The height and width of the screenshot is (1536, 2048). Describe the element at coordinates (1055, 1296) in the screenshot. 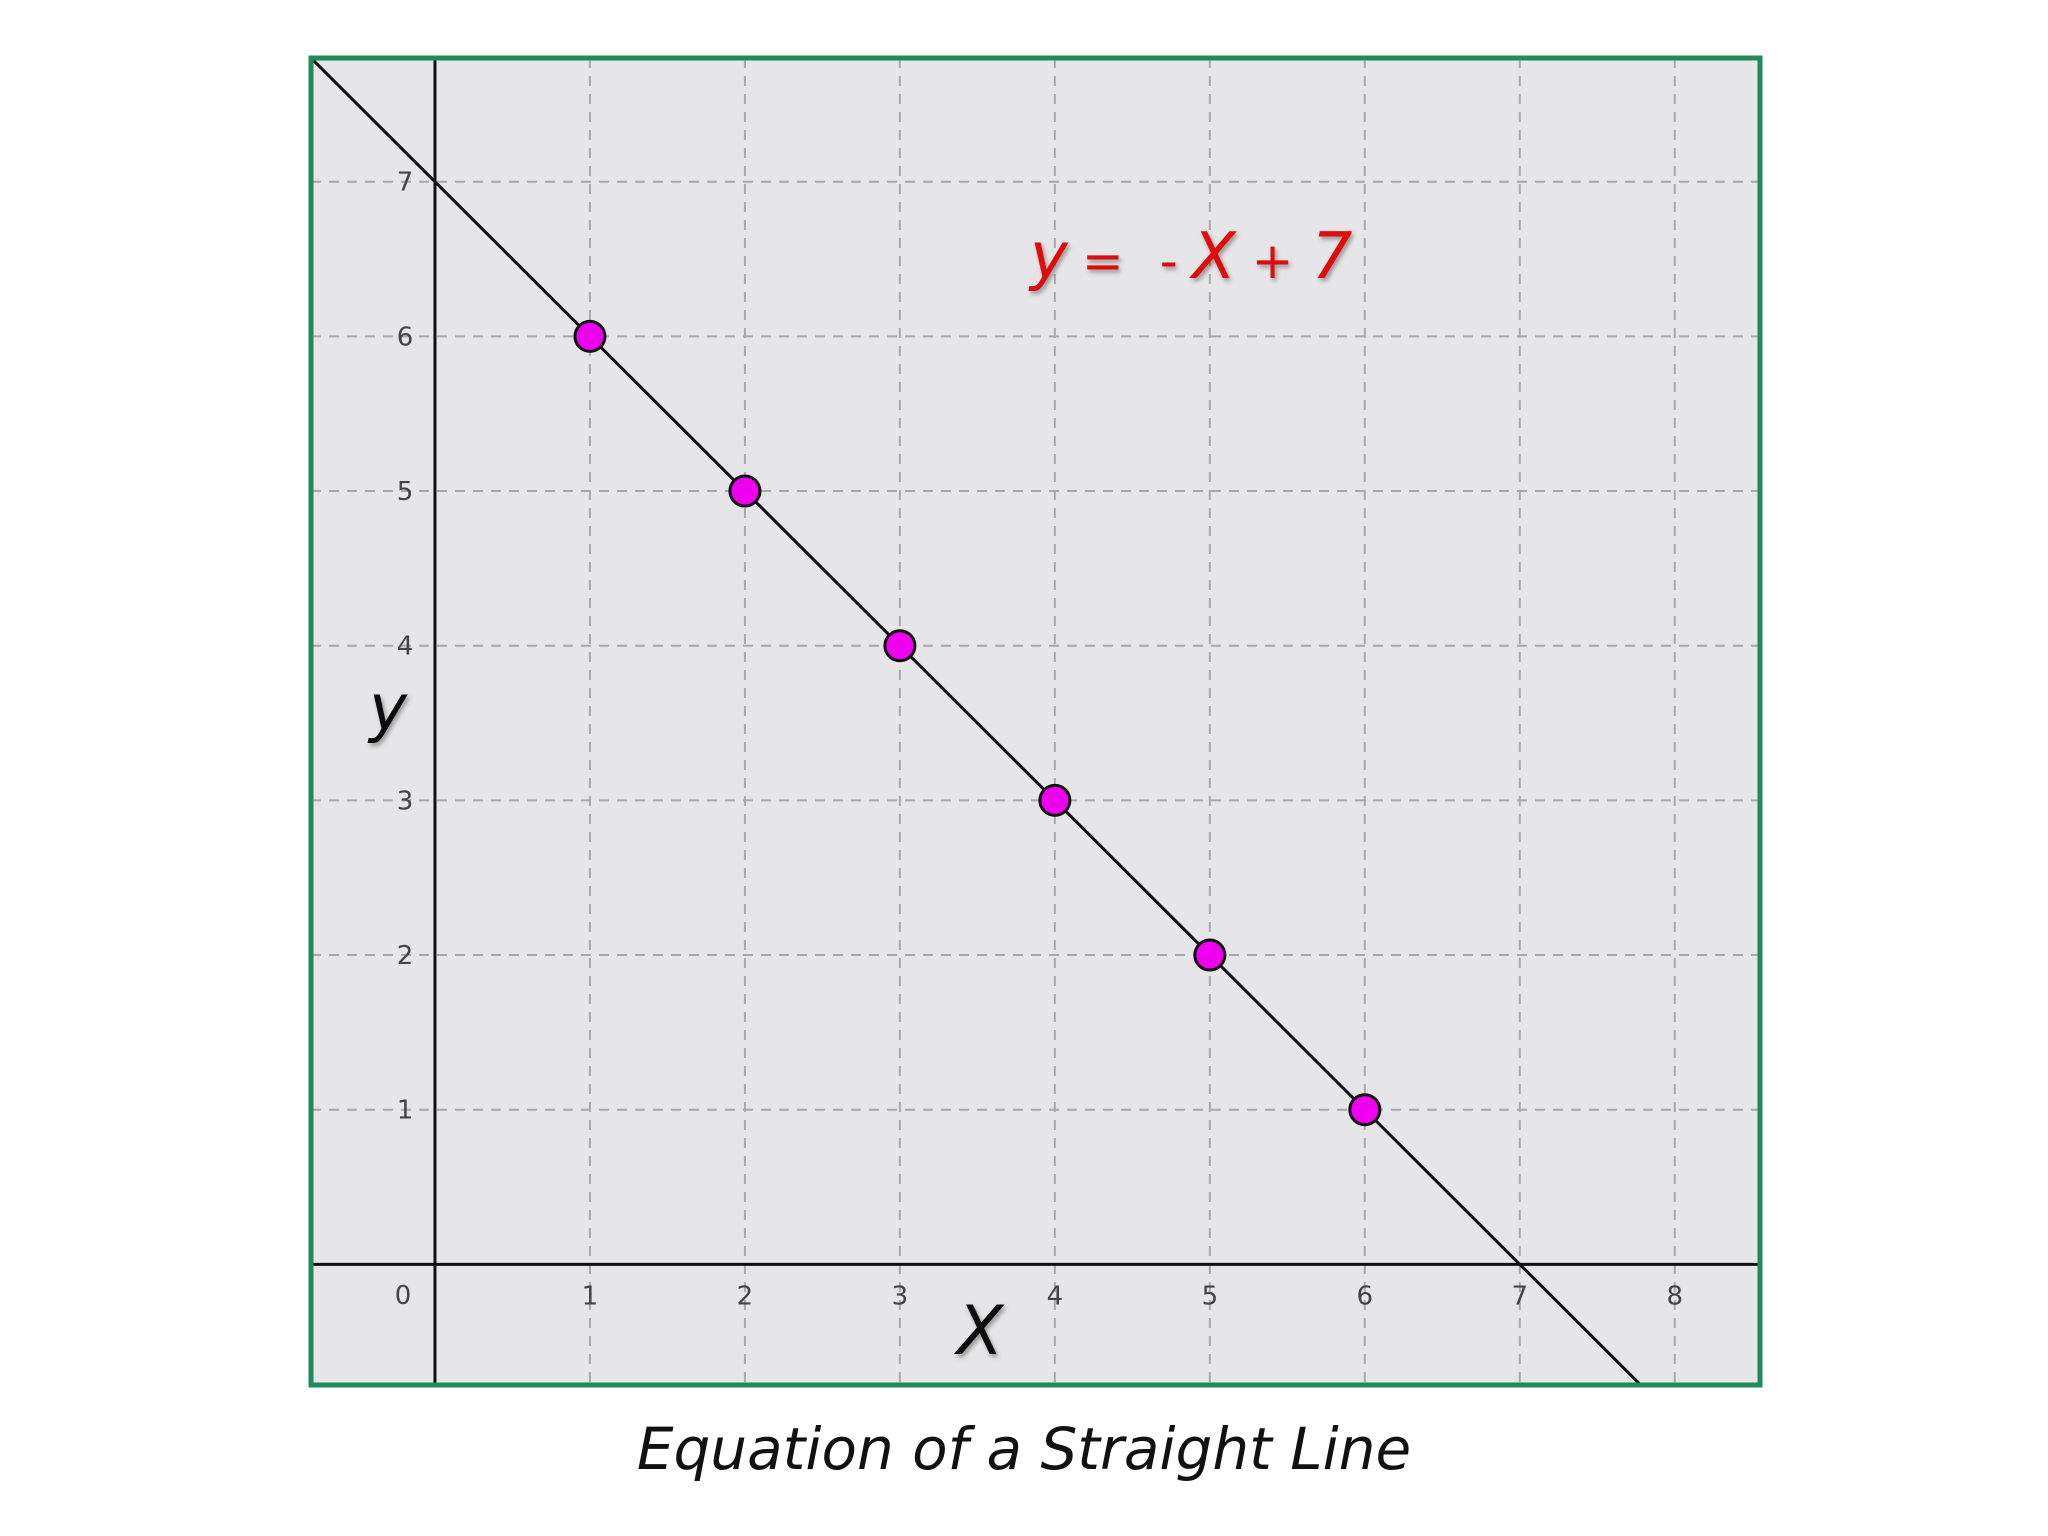

I see `x-tick-label: 4` at that location.